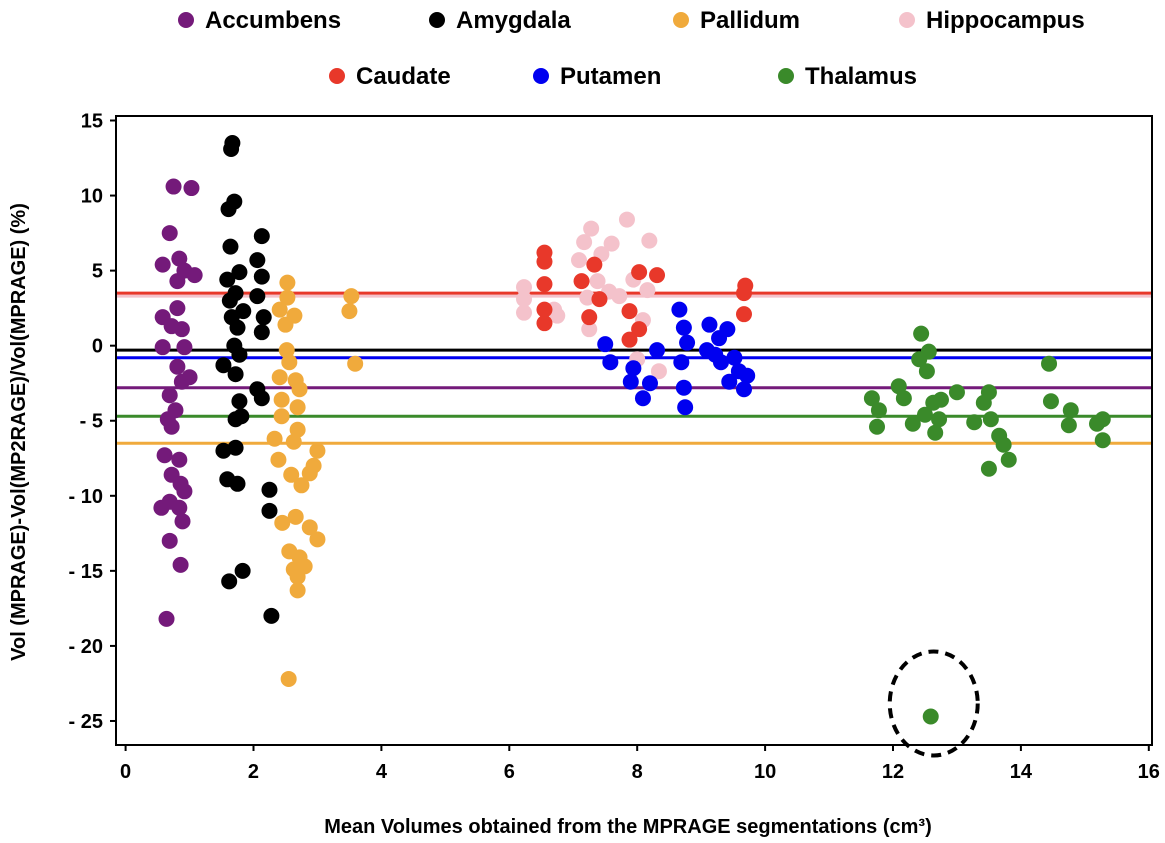  What do you see at coordinates (97, 347) in the screenshot?
I see `y-tick-label: 0` at bounding box center [97, 347].